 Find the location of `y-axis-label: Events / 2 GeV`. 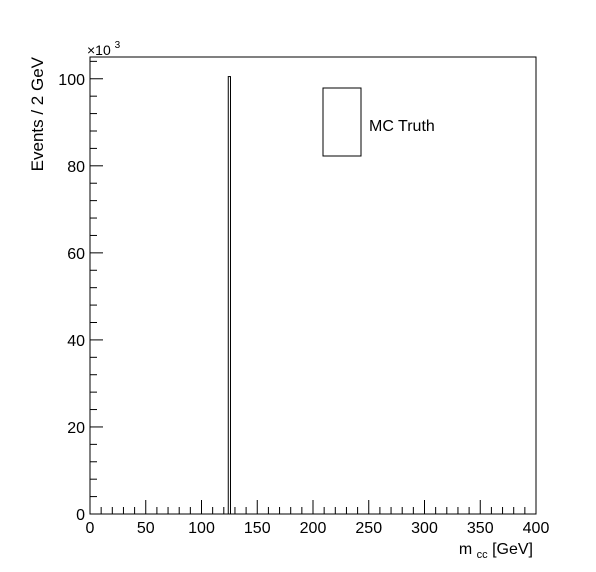

y-axis-label: Events / 2 GeV is located at coordinates (37, 113).